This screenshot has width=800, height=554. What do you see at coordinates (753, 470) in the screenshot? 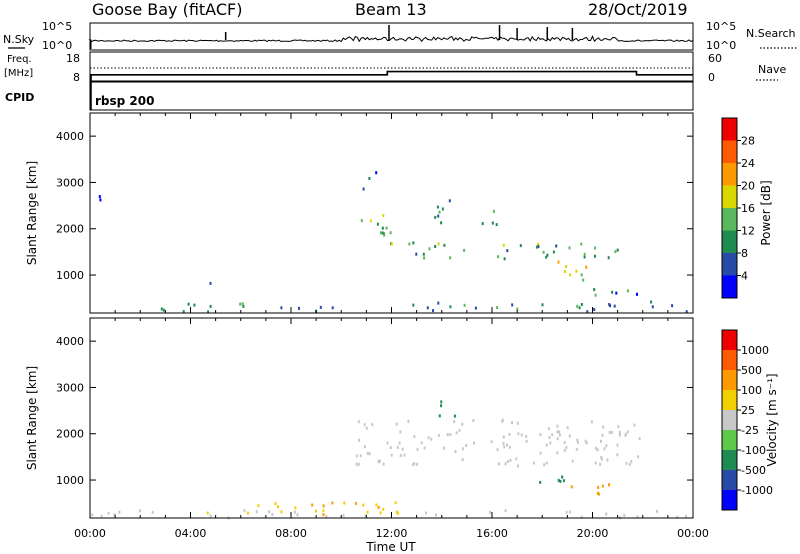
I see `velocity-colorbar-tick-label: -500` at bounding box center [753, 470].